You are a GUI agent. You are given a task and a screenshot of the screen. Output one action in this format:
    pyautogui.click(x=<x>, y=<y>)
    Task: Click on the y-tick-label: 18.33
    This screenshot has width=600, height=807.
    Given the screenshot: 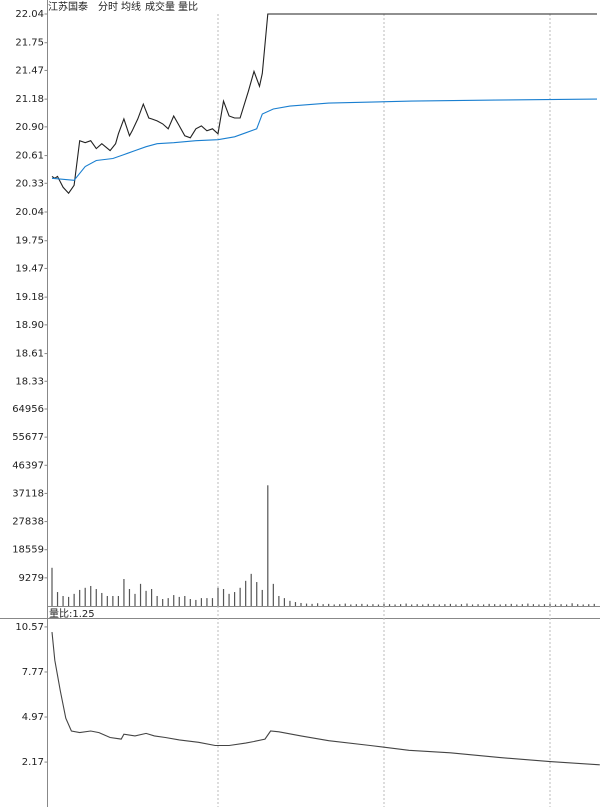 What is the action you would take?
    pyautogui.click(x=29, y=381)
    